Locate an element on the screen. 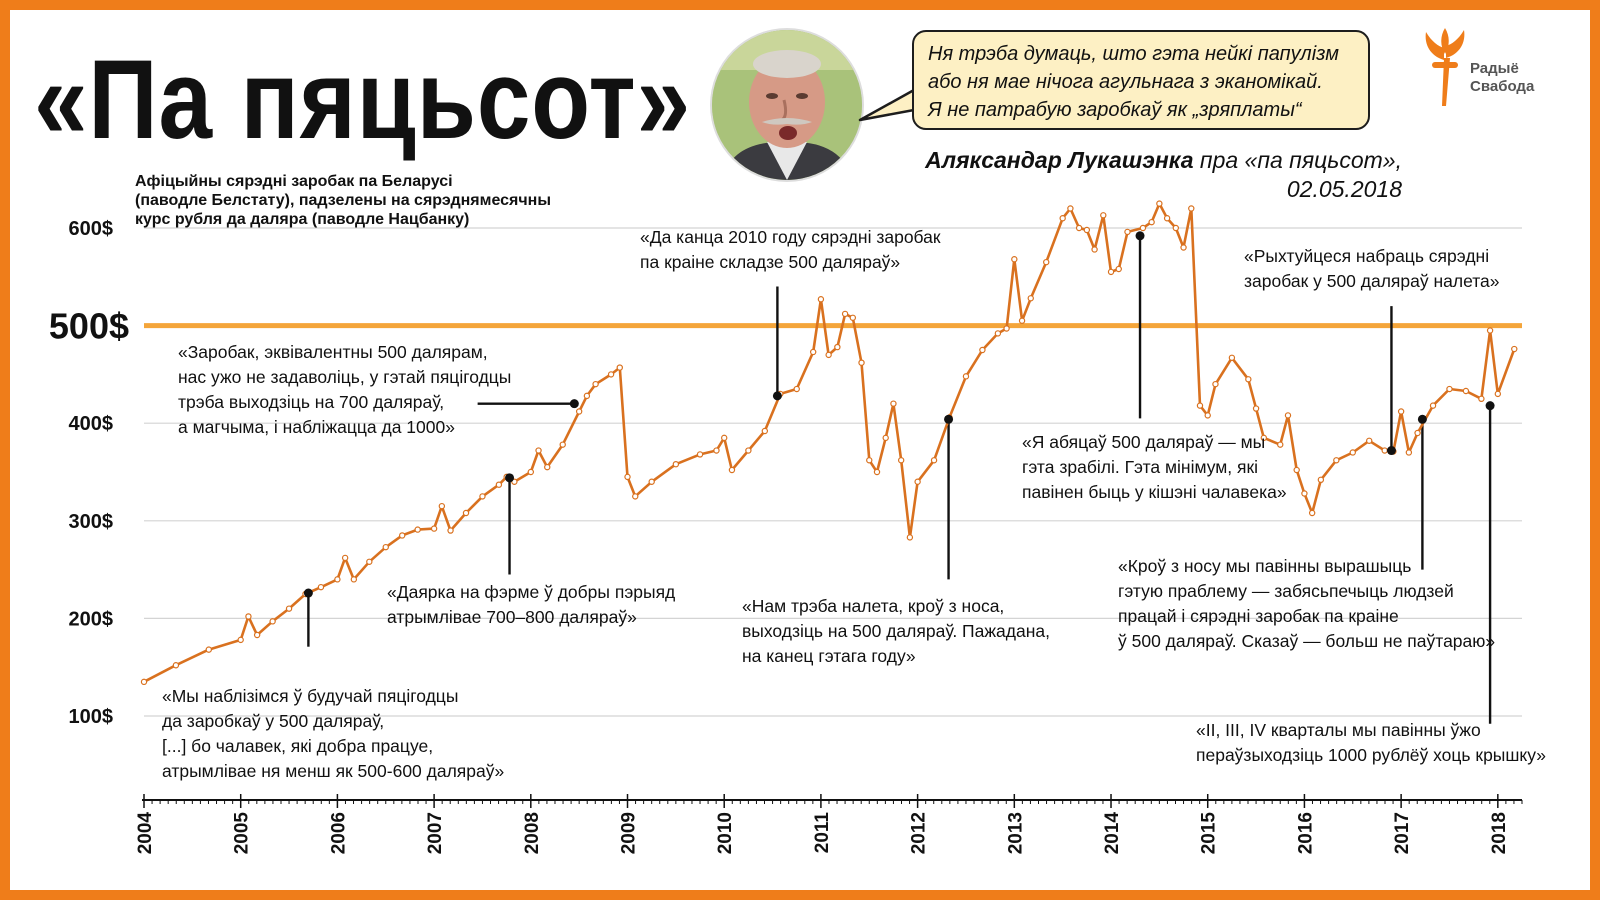  brand-name-line: Свабода is located at coordinates (1502, 86).